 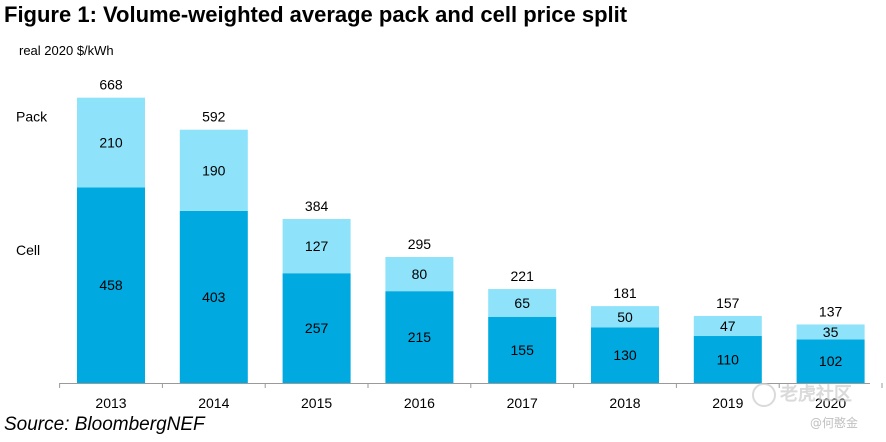 I want to click on bar-pack-2018, so click(x=625, y=317).